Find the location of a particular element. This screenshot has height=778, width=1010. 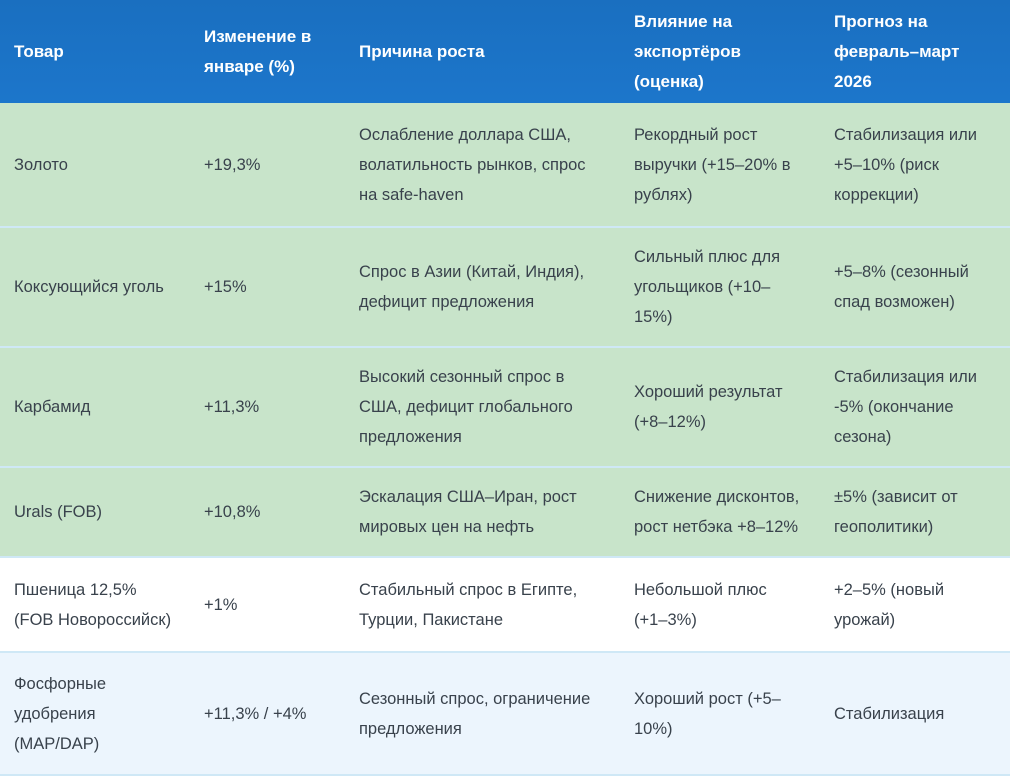

cell-forecast: Стабилизация или +5–10% (риск коррекции) is located at coordinates (915, 165).